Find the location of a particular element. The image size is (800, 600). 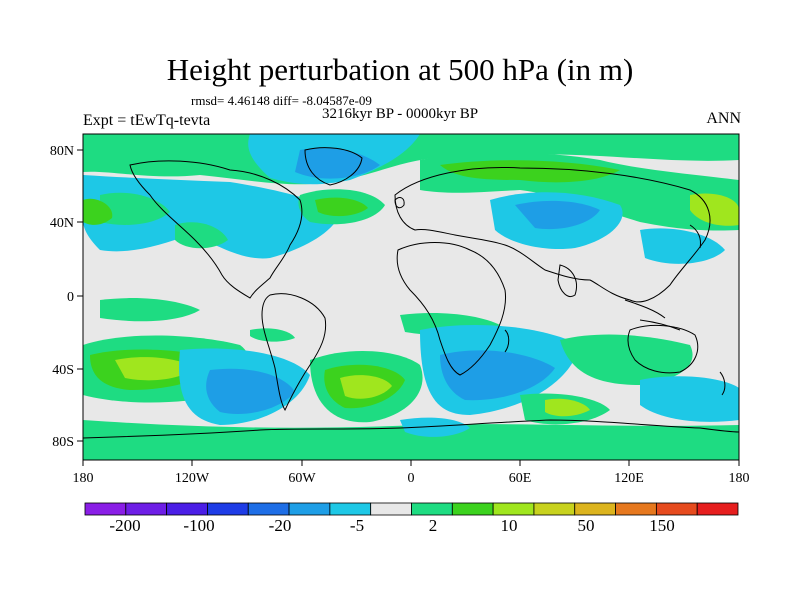

south-pacific-ridge-peak is located at coordinates (155, 369).